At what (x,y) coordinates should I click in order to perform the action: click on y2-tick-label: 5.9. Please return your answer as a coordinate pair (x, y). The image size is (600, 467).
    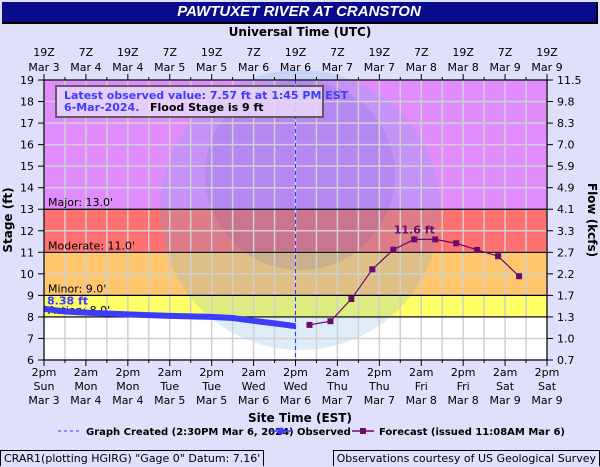
    Looking at the image, I should click on (566, 166).